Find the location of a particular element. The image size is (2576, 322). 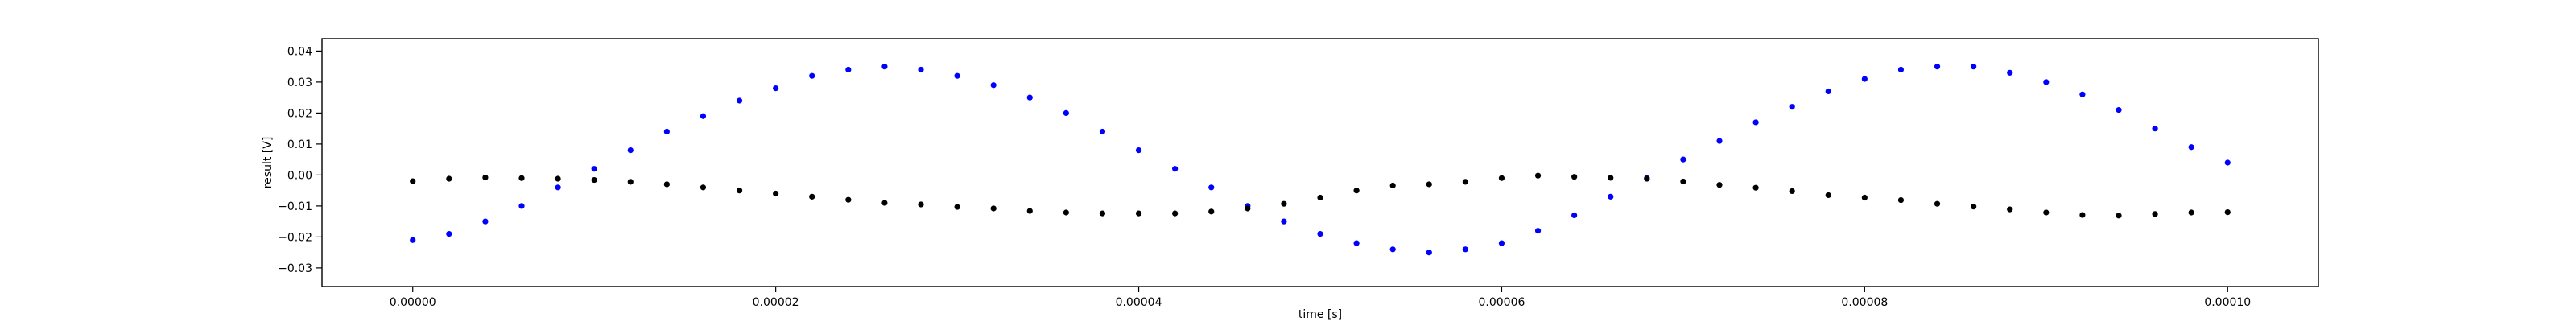

x-tick-label: 0.00008 is located at coordinates (1864, 302).